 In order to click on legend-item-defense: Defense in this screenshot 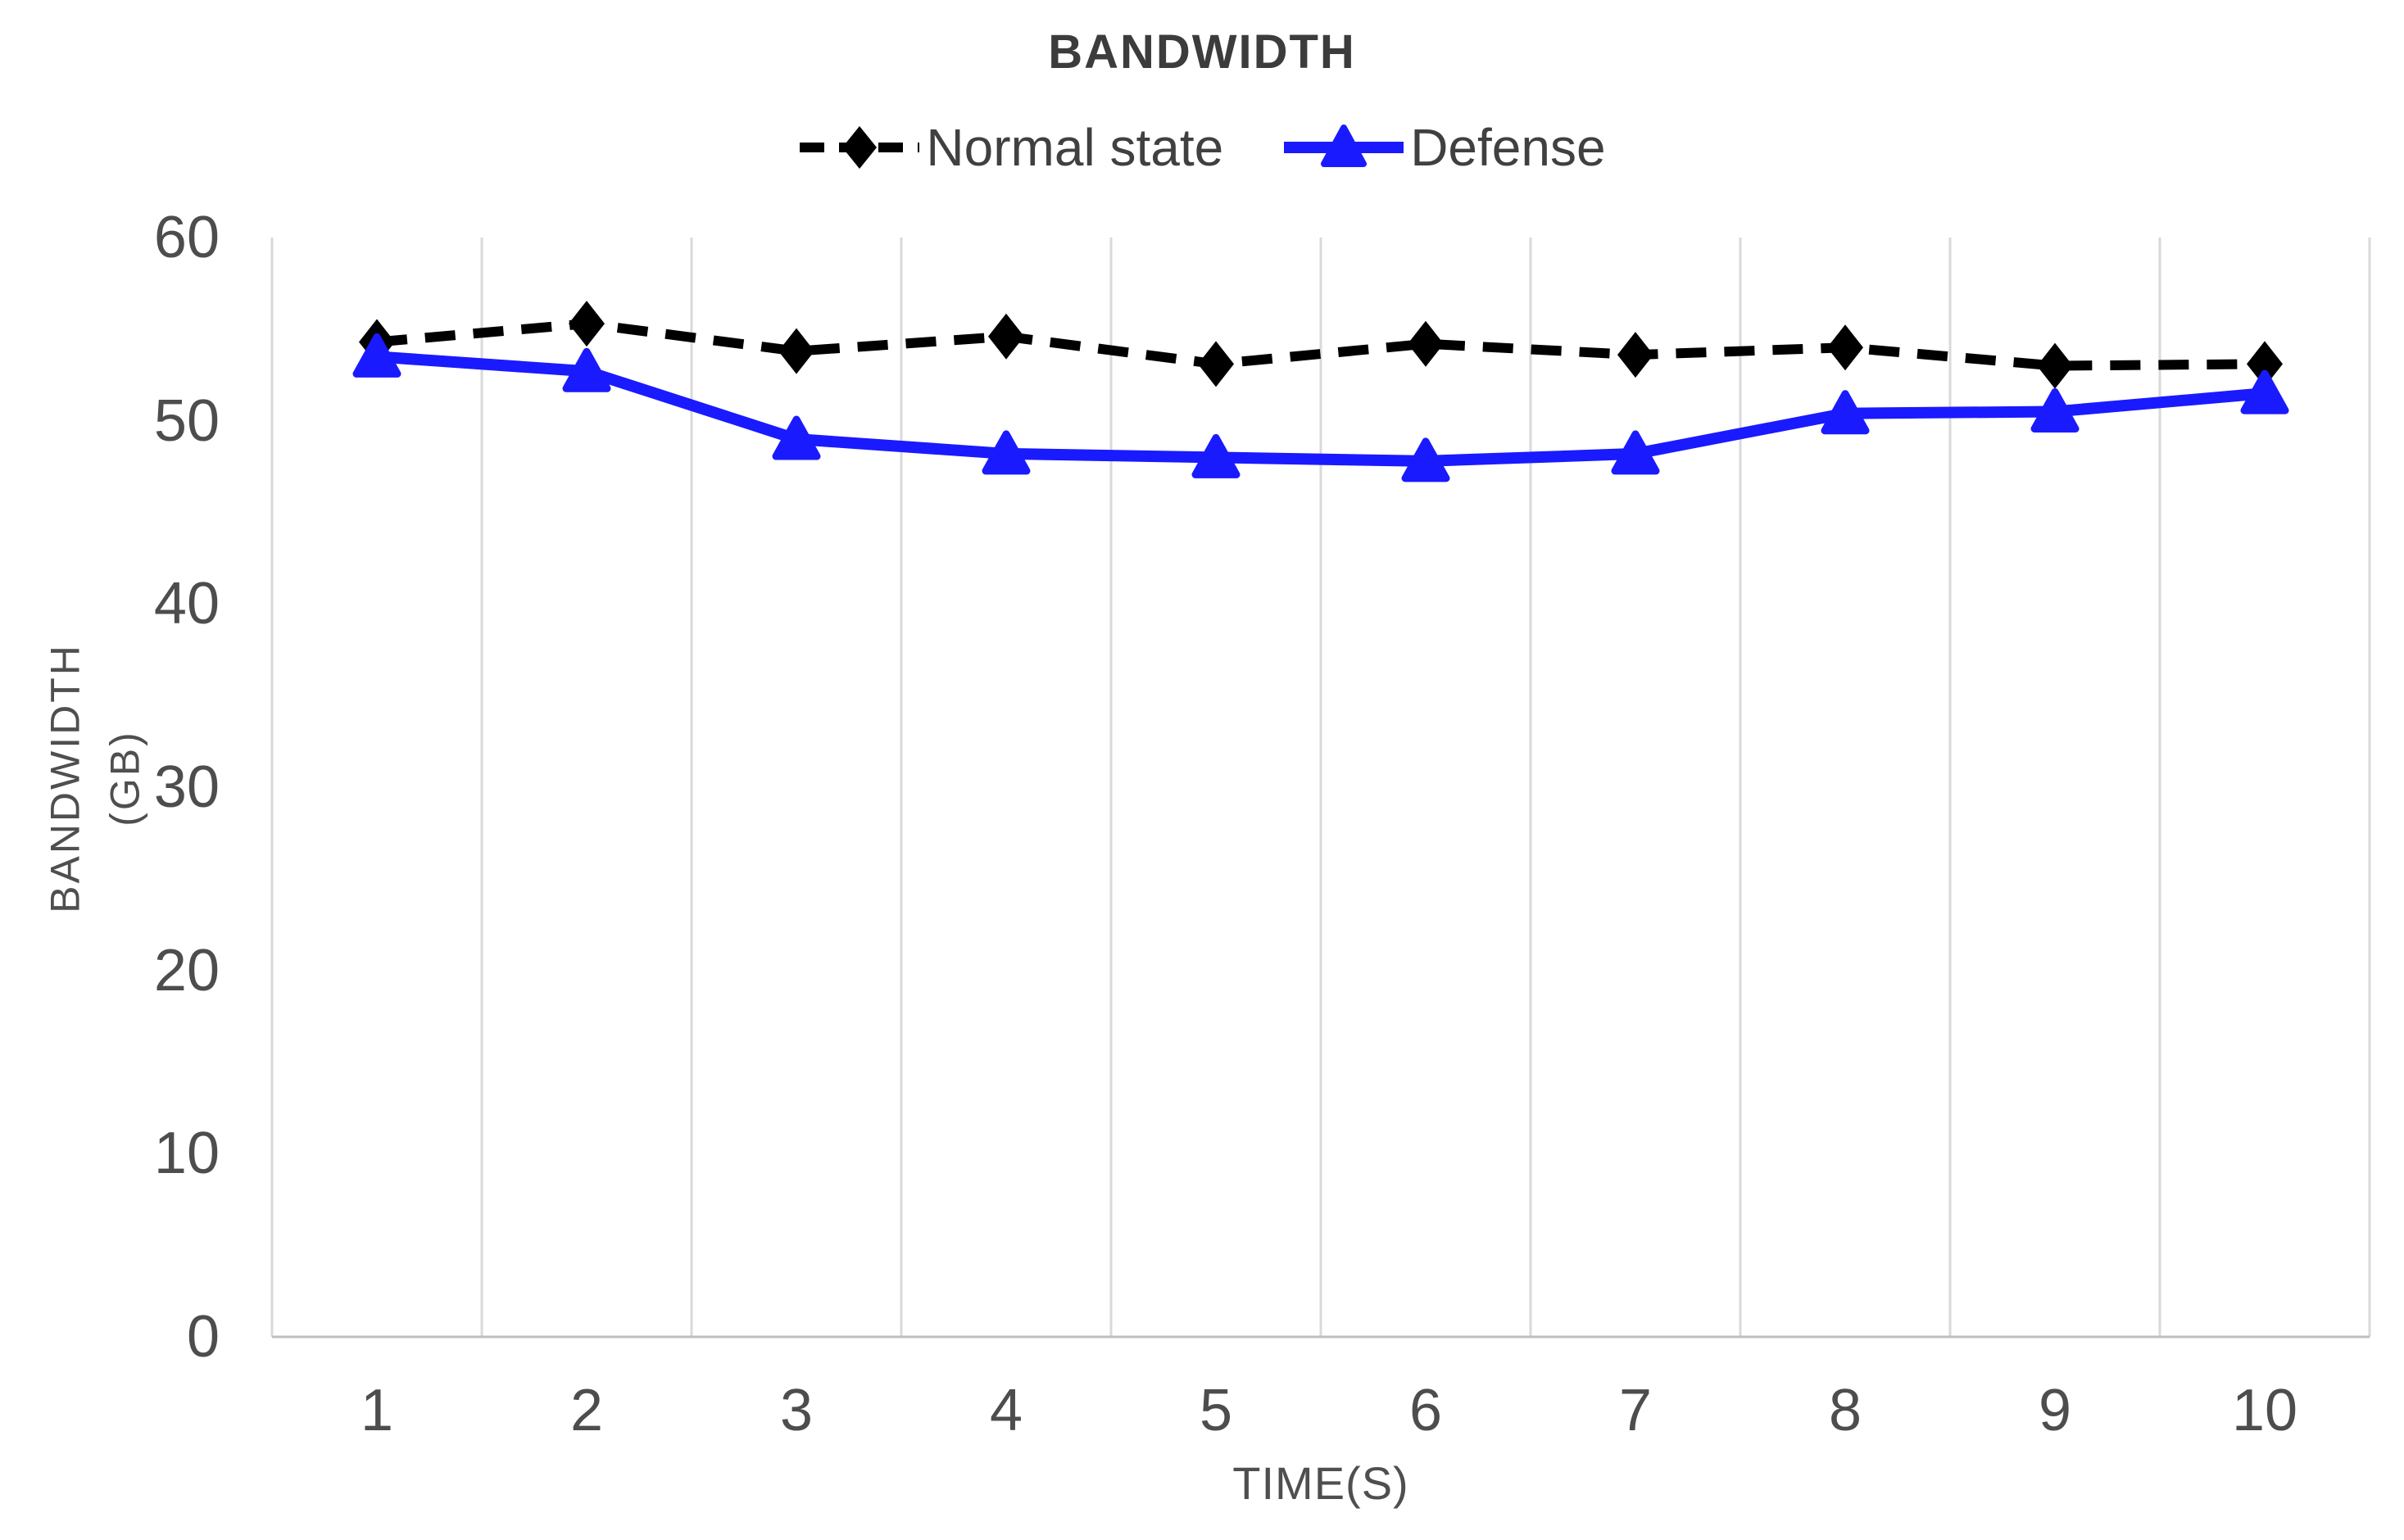, I will do `click(1444, 147)`.